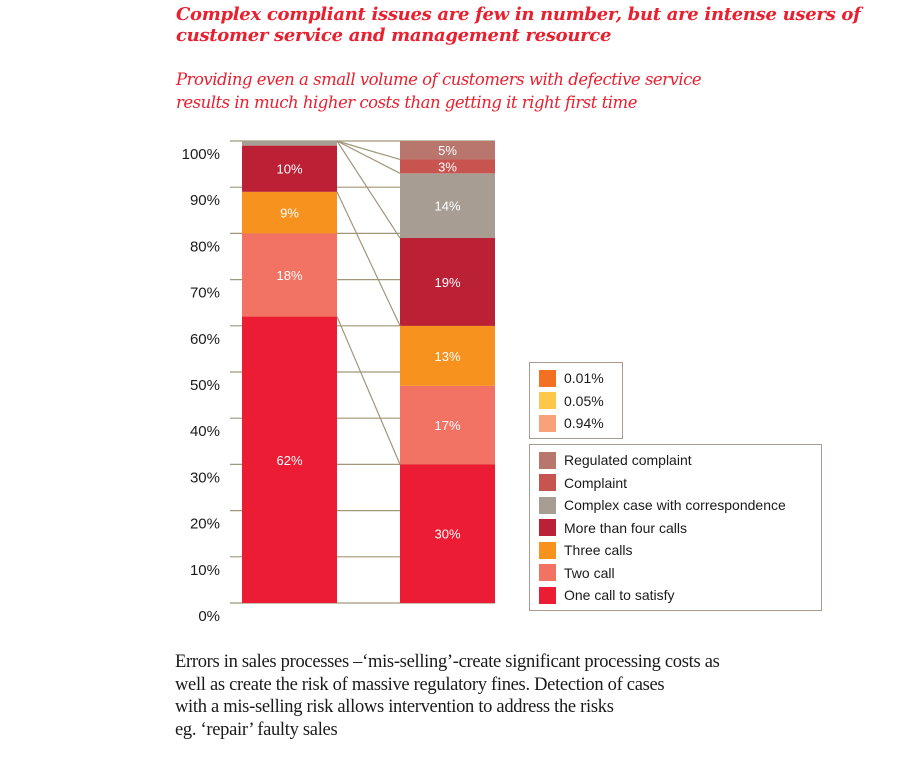  I want to click on y-tick-label: 90%, so click(205, 200).